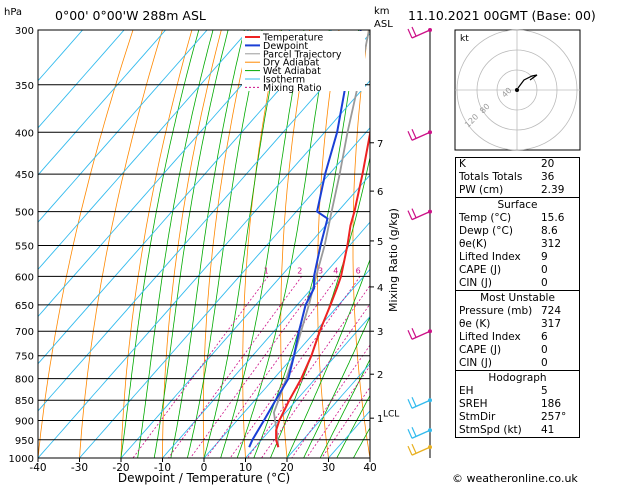  Describe the element at coordinates (292, 38) in the screenshot. I see `legend-label: Temperature` at that location.